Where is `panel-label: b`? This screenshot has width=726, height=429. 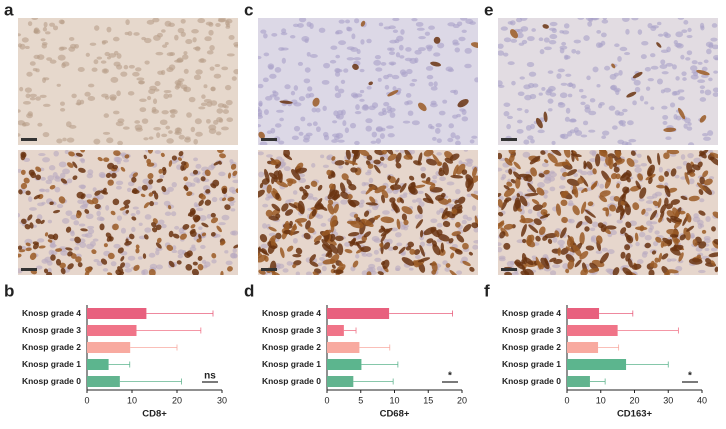
panel-label: b is located at coordinates (9, 290).